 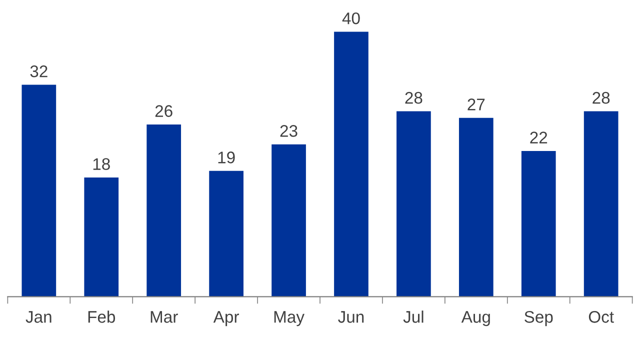 What do you see at coordinates (289, 318) in the screenshot?
I see `x-tick-label: May` at bounding box center [289, 318].